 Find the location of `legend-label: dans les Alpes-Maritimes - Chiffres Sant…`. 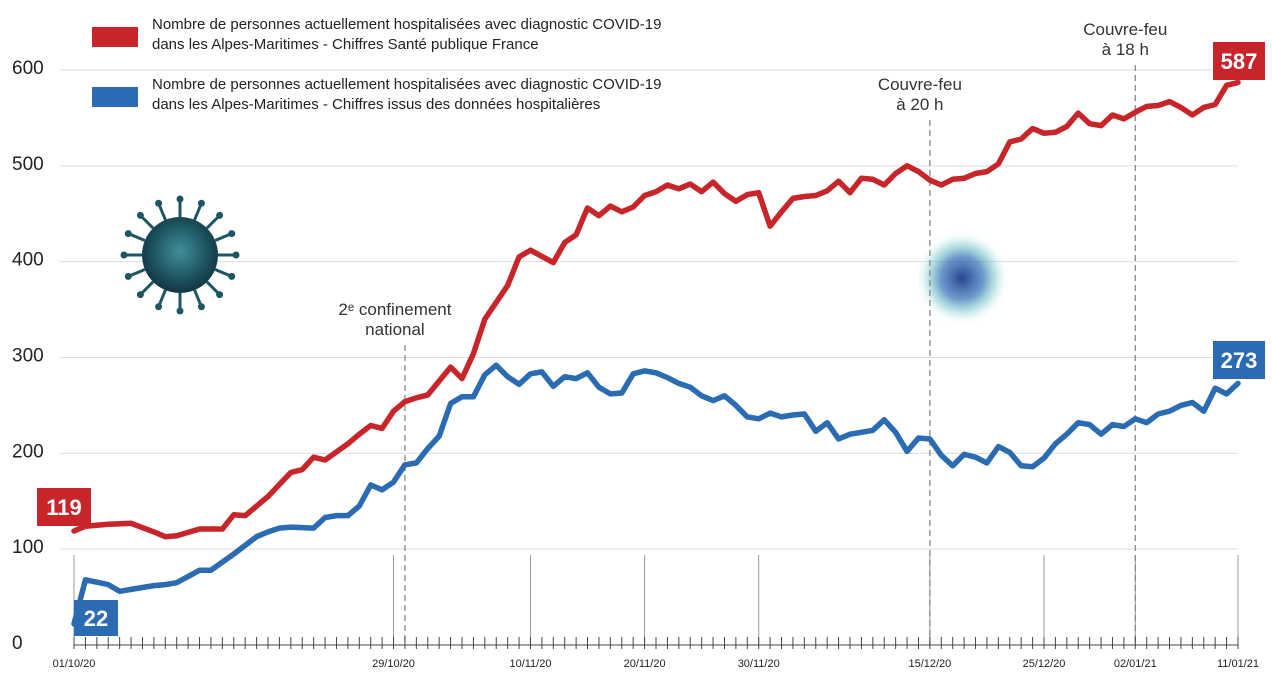

legend-label: dans les Alpes-Maritimes - Chiffres Sant… is located at coordinates (345, 44).